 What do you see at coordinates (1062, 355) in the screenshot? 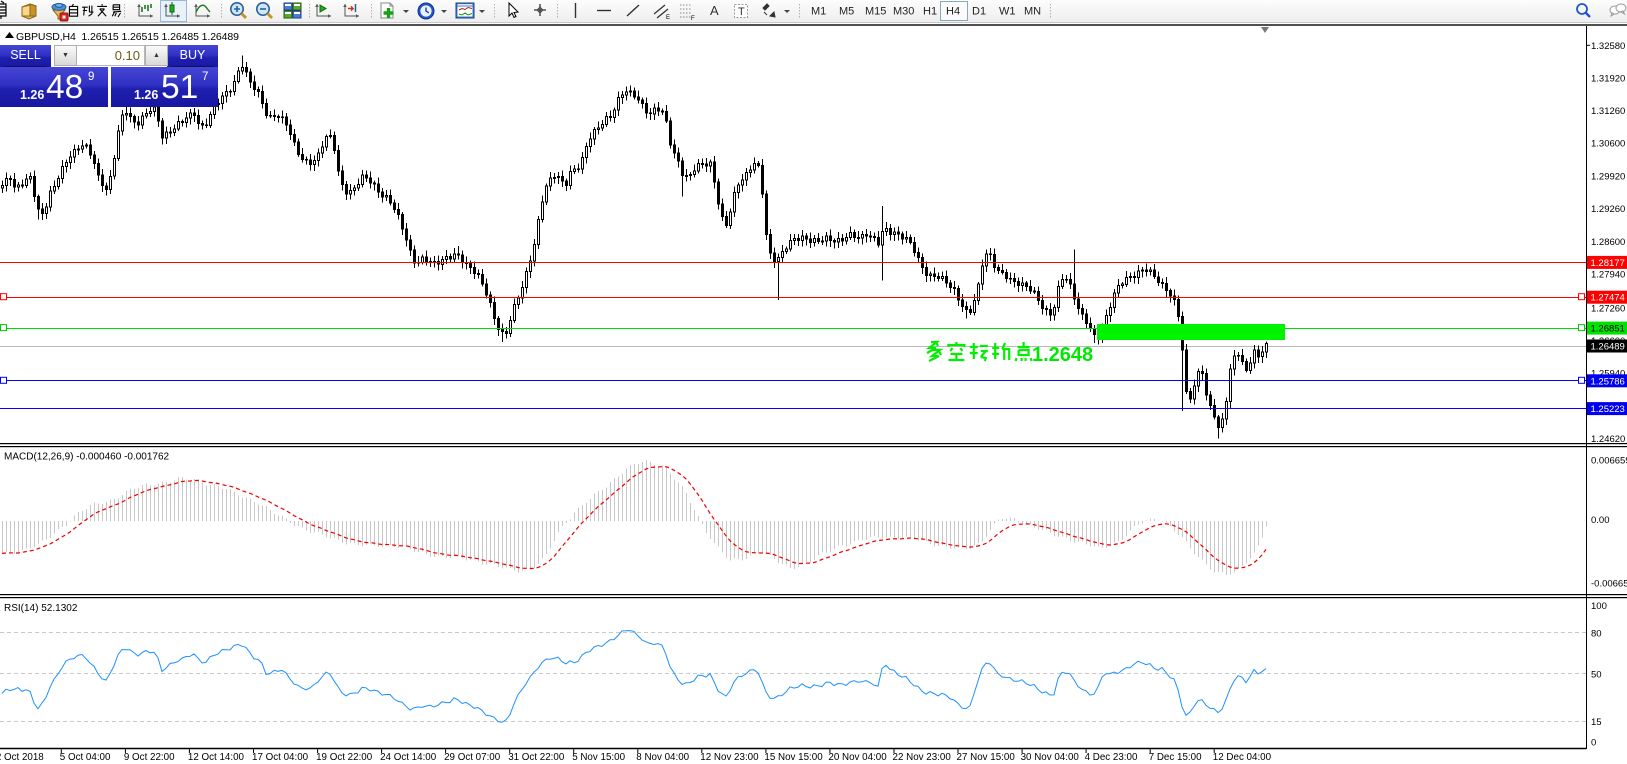
I see `svg-text: 1.2648` at bounding box center [1062, 355].